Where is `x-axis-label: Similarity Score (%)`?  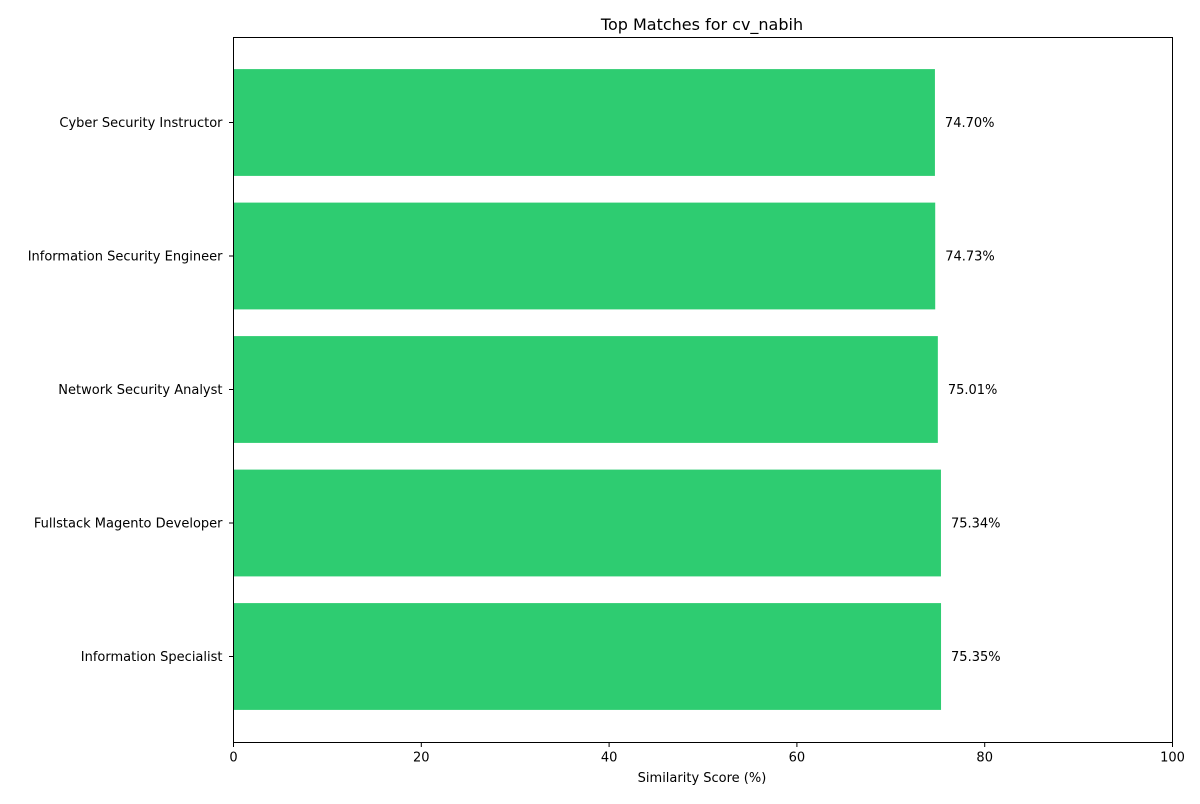
x-axis-label: Similarity Score (%) is located at coordinates (702, 778).